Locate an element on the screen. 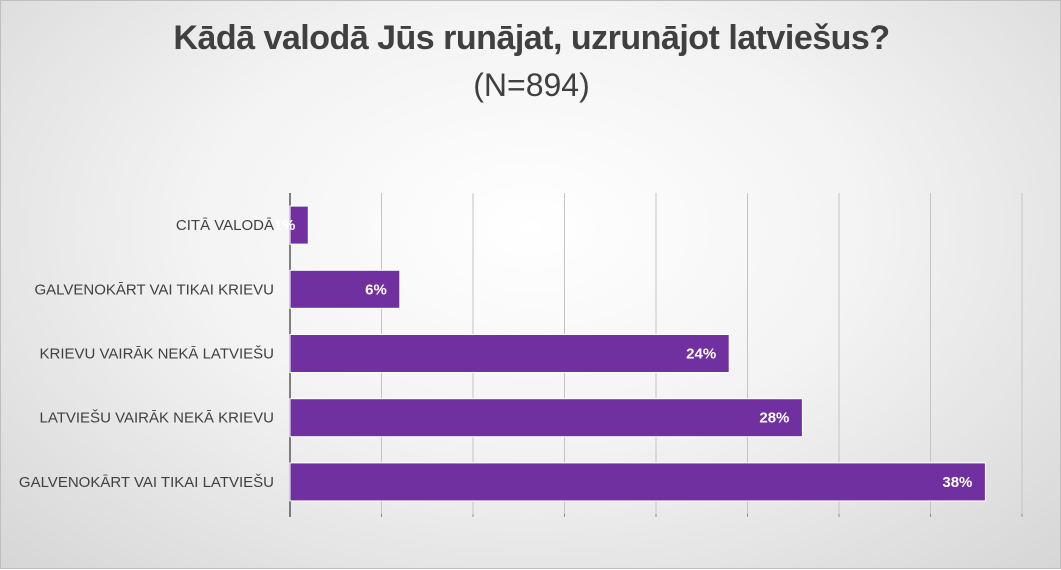 The image size is (1061, 570). category-label: GALVENOKĀRT VAI TIKAI LATVIEŠU is located at coordinates (146, 482).